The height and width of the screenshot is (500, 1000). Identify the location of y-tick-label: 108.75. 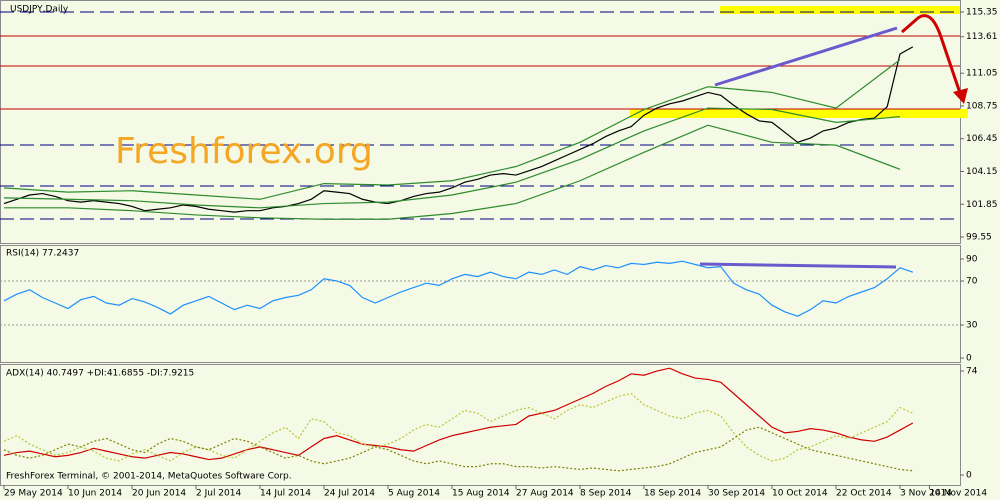
(982, 106).